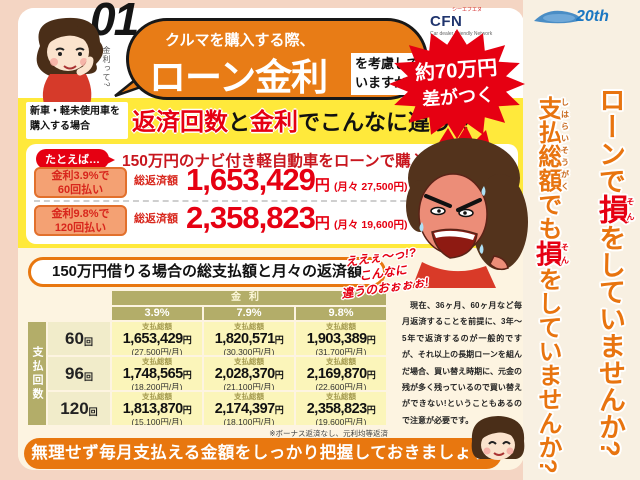 The image size is (640, 480). I want to click on badge-low-line2: 60回払い, so click(80, 189).